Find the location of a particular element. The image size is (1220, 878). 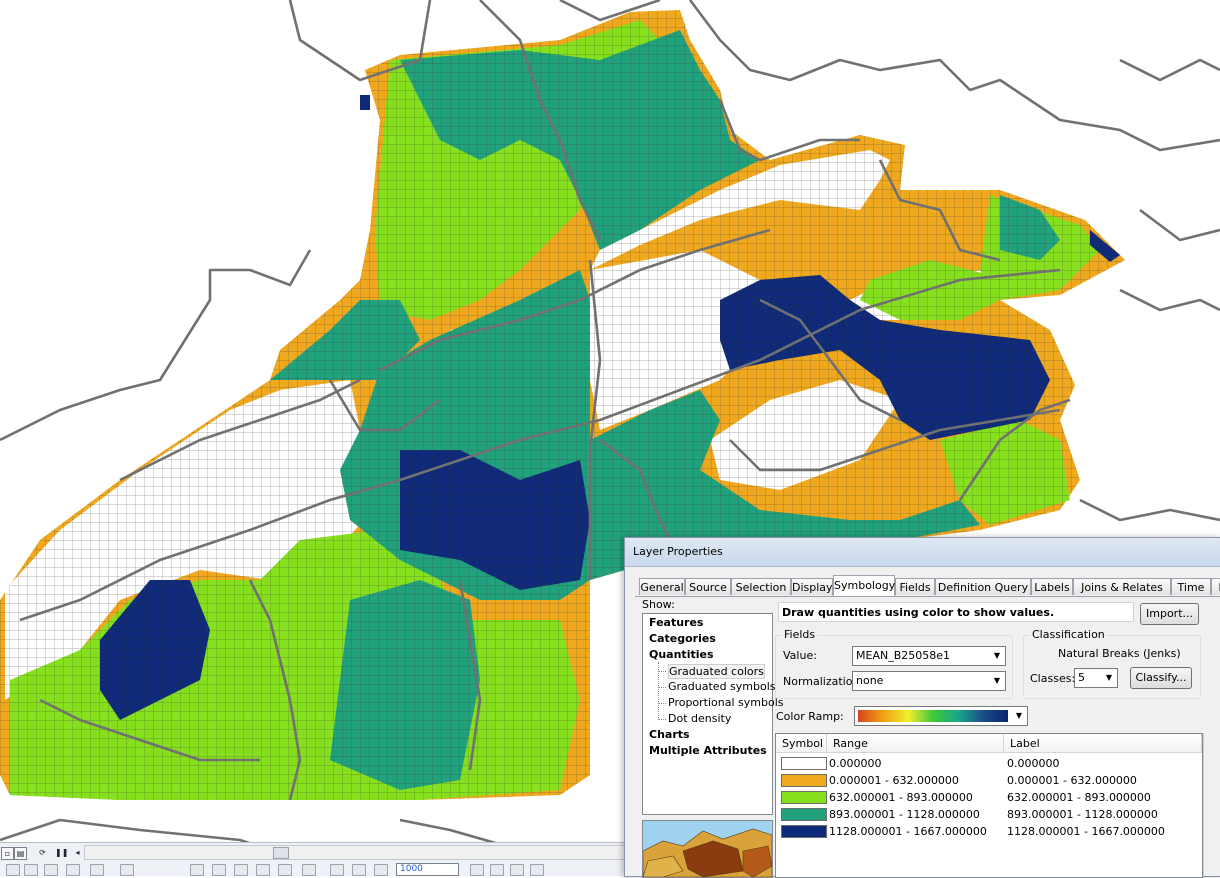

zoom-icon is located at coordinates (31, 870).